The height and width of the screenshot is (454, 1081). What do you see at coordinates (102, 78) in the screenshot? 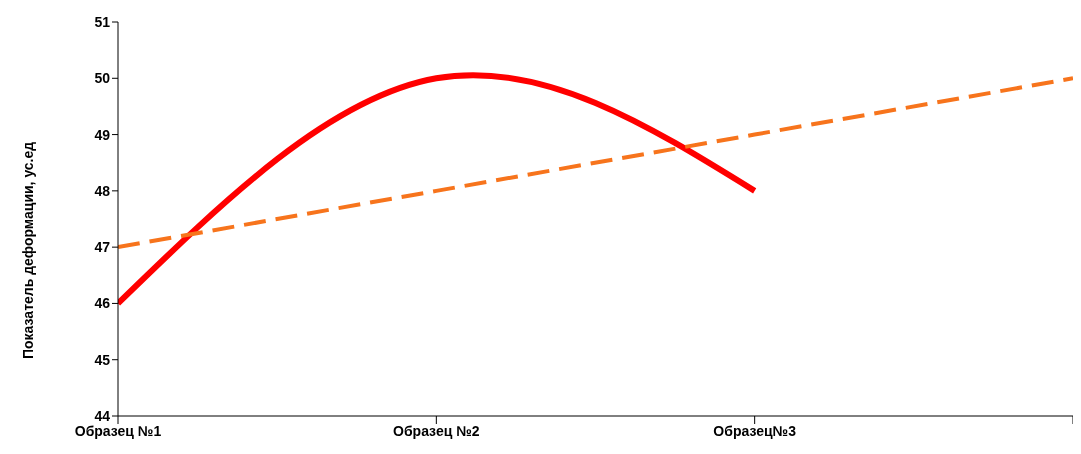
I see `y-tick-label: 50` at bounding box center [102, 78].